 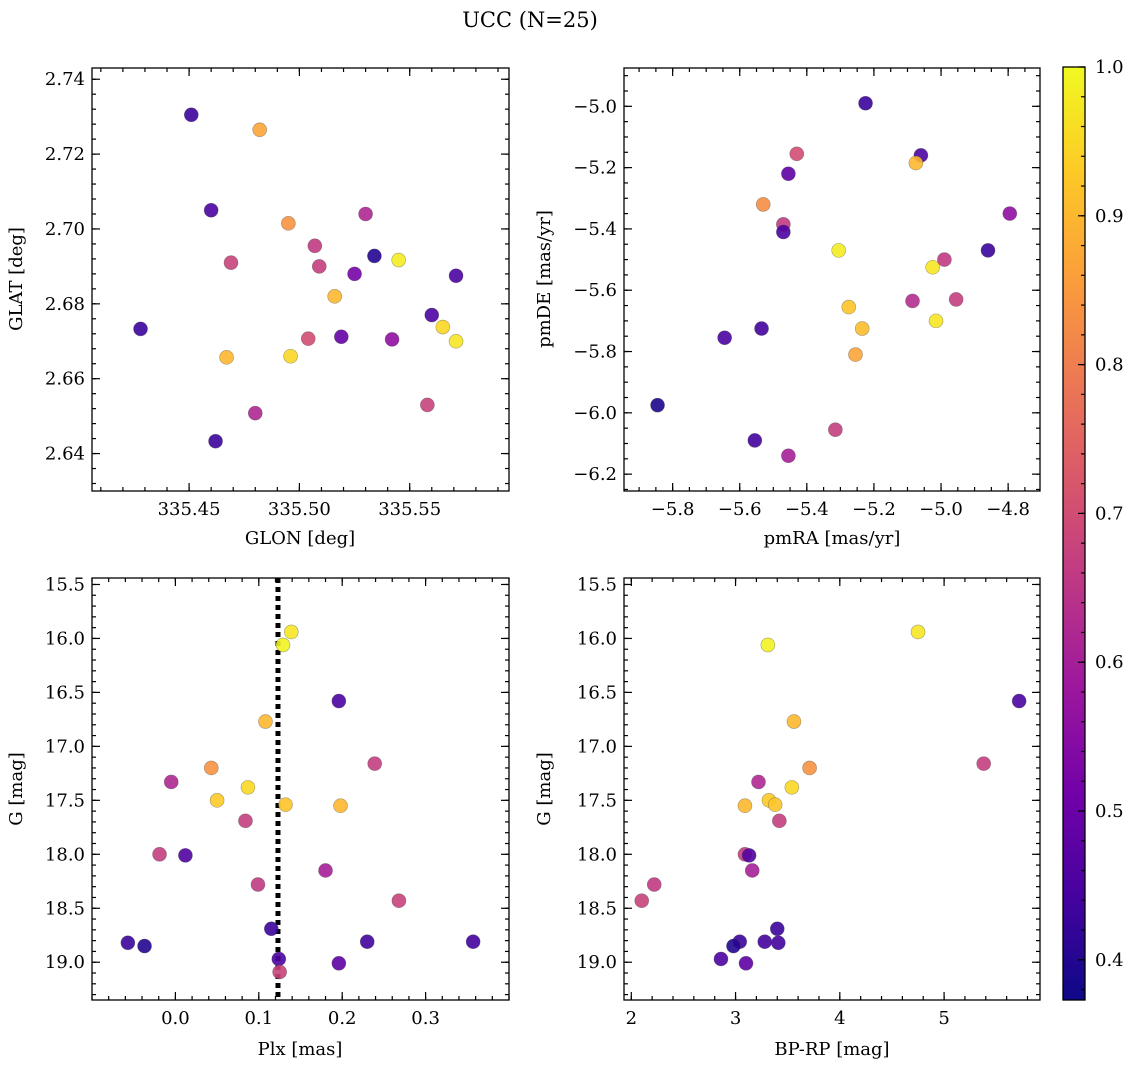 What do you see at coordinates (1008, 509) in the screenshot?
I see `x-tick-label: −4.8` at bounding box center [1008, 509].